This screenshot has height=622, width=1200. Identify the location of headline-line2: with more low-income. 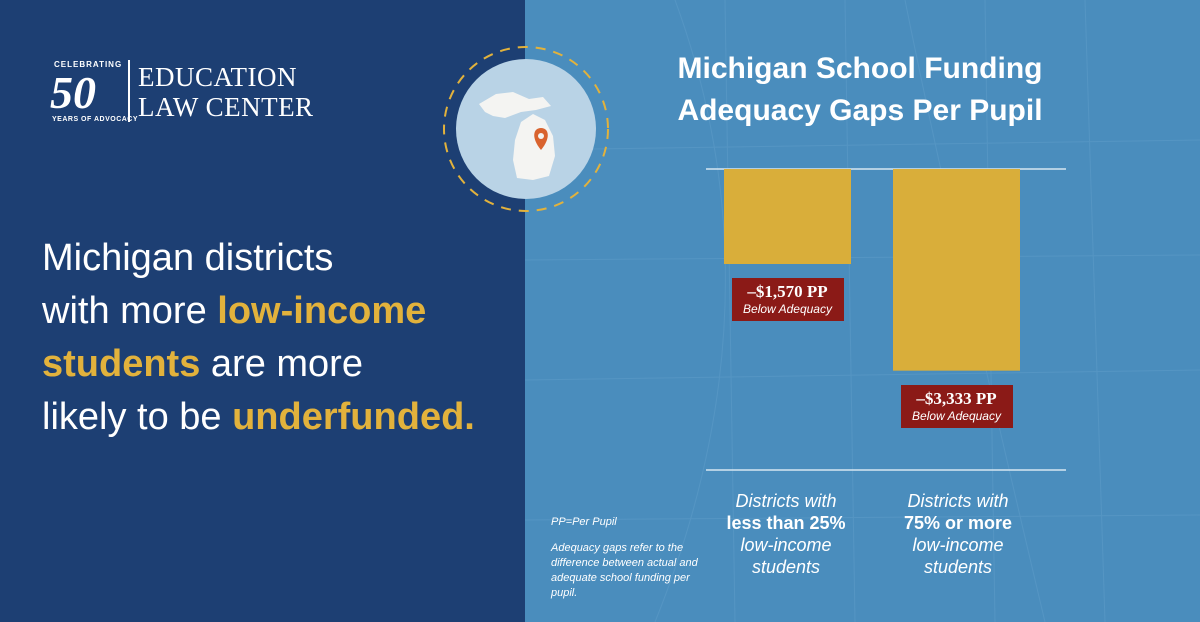
(234, 311).